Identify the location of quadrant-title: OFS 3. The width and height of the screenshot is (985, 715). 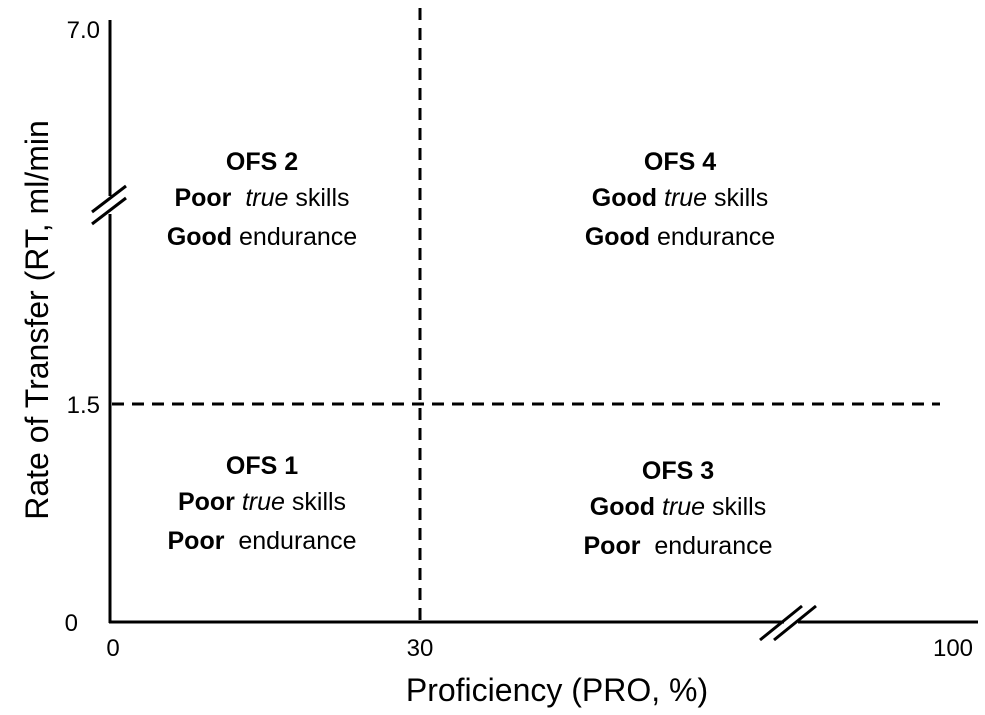
(678, 471).